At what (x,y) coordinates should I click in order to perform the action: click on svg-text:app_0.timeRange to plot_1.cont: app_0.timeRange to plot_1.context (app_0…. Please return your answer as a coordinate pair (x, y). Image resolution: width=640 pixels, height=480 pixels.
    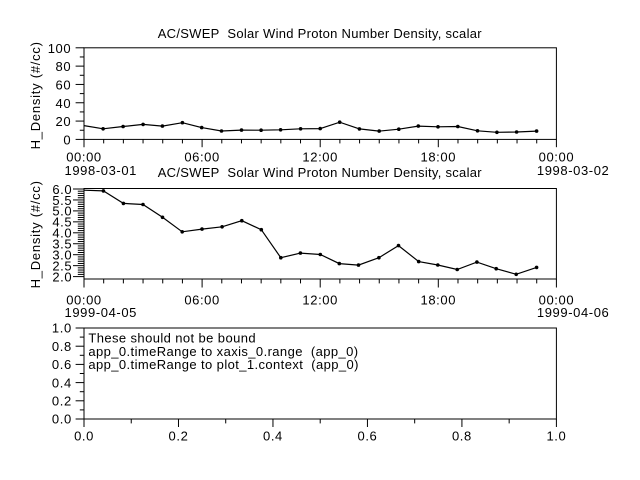
    Looking at the image, I should click on (223, 364).